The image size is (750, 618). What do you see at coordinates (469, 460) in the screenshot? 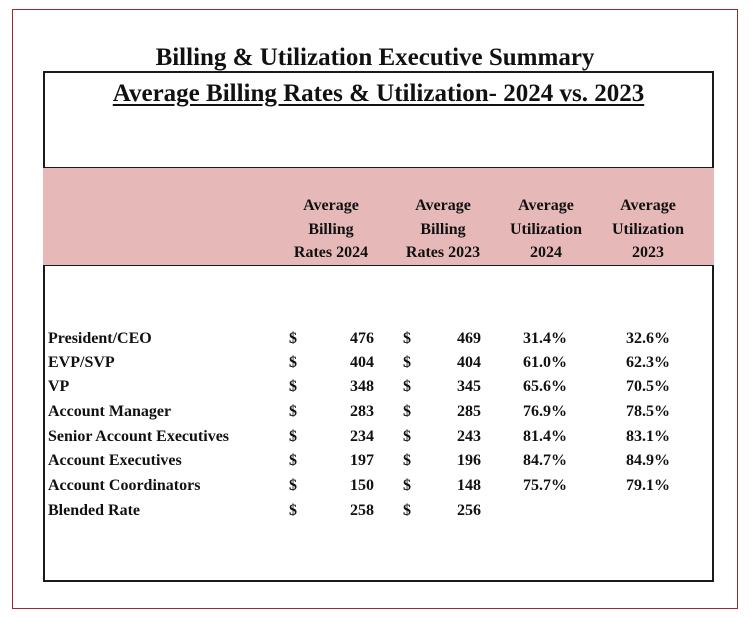
I see `cell-rate-2023: 196` at bounding box center [469, 460].